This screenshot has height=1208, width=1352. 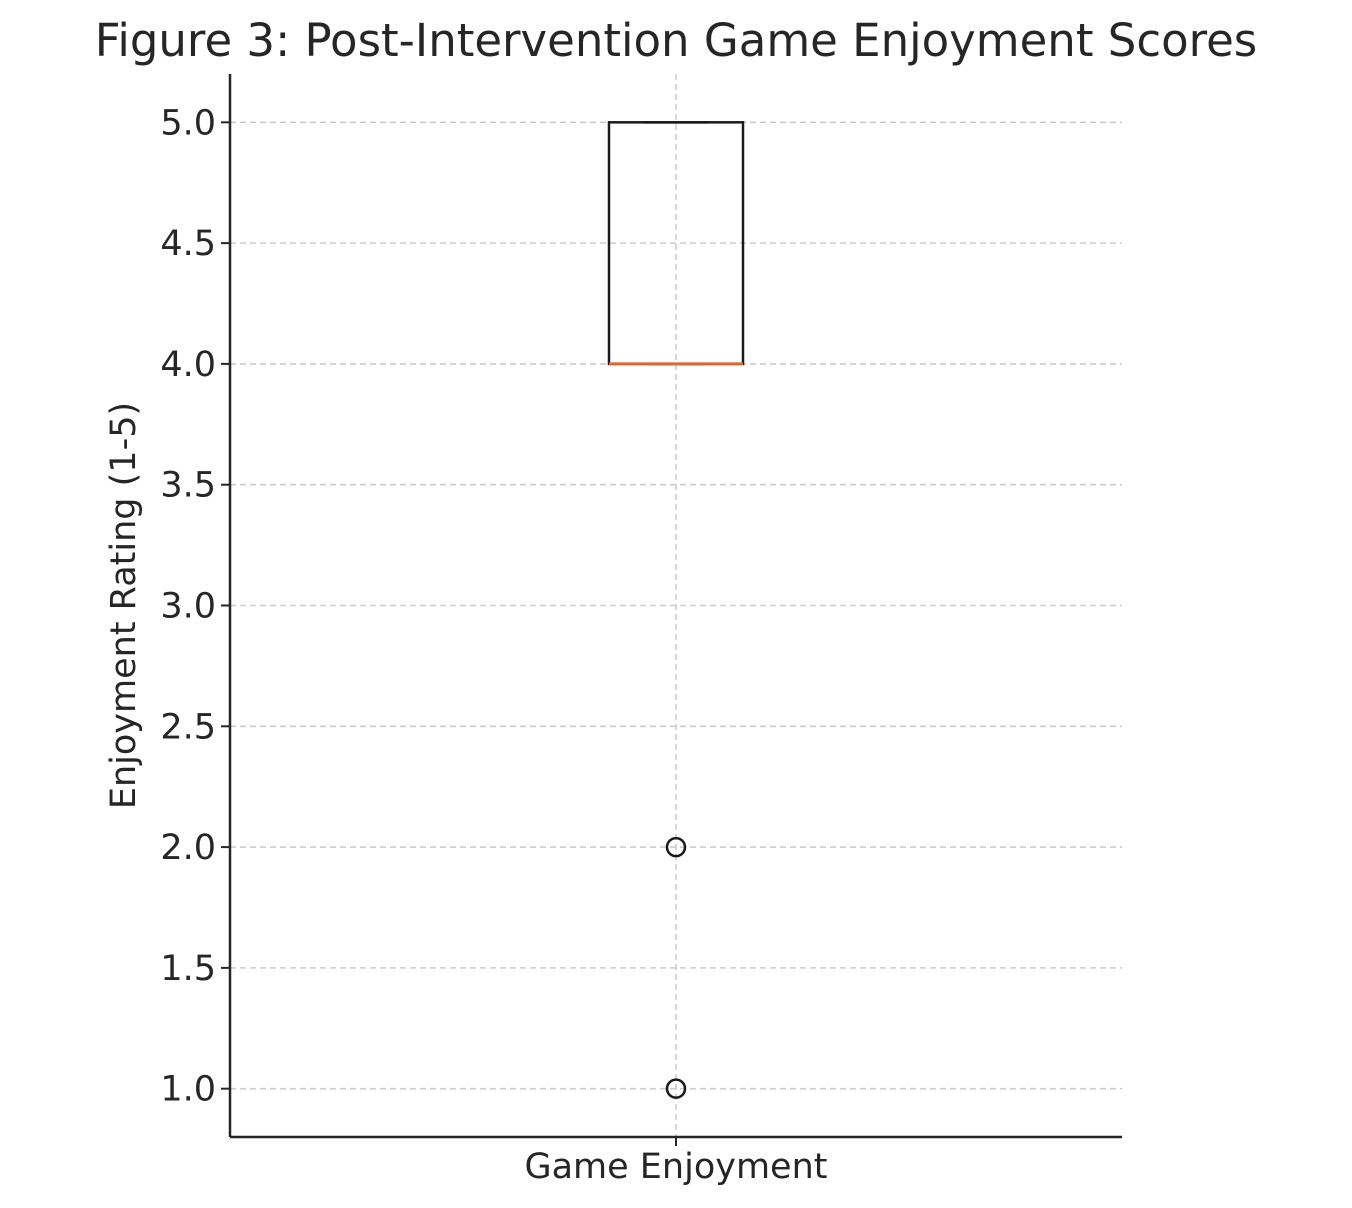 I want to click on x-axis-ticks: Game Enjoyment, so click(x=676, y=1162).